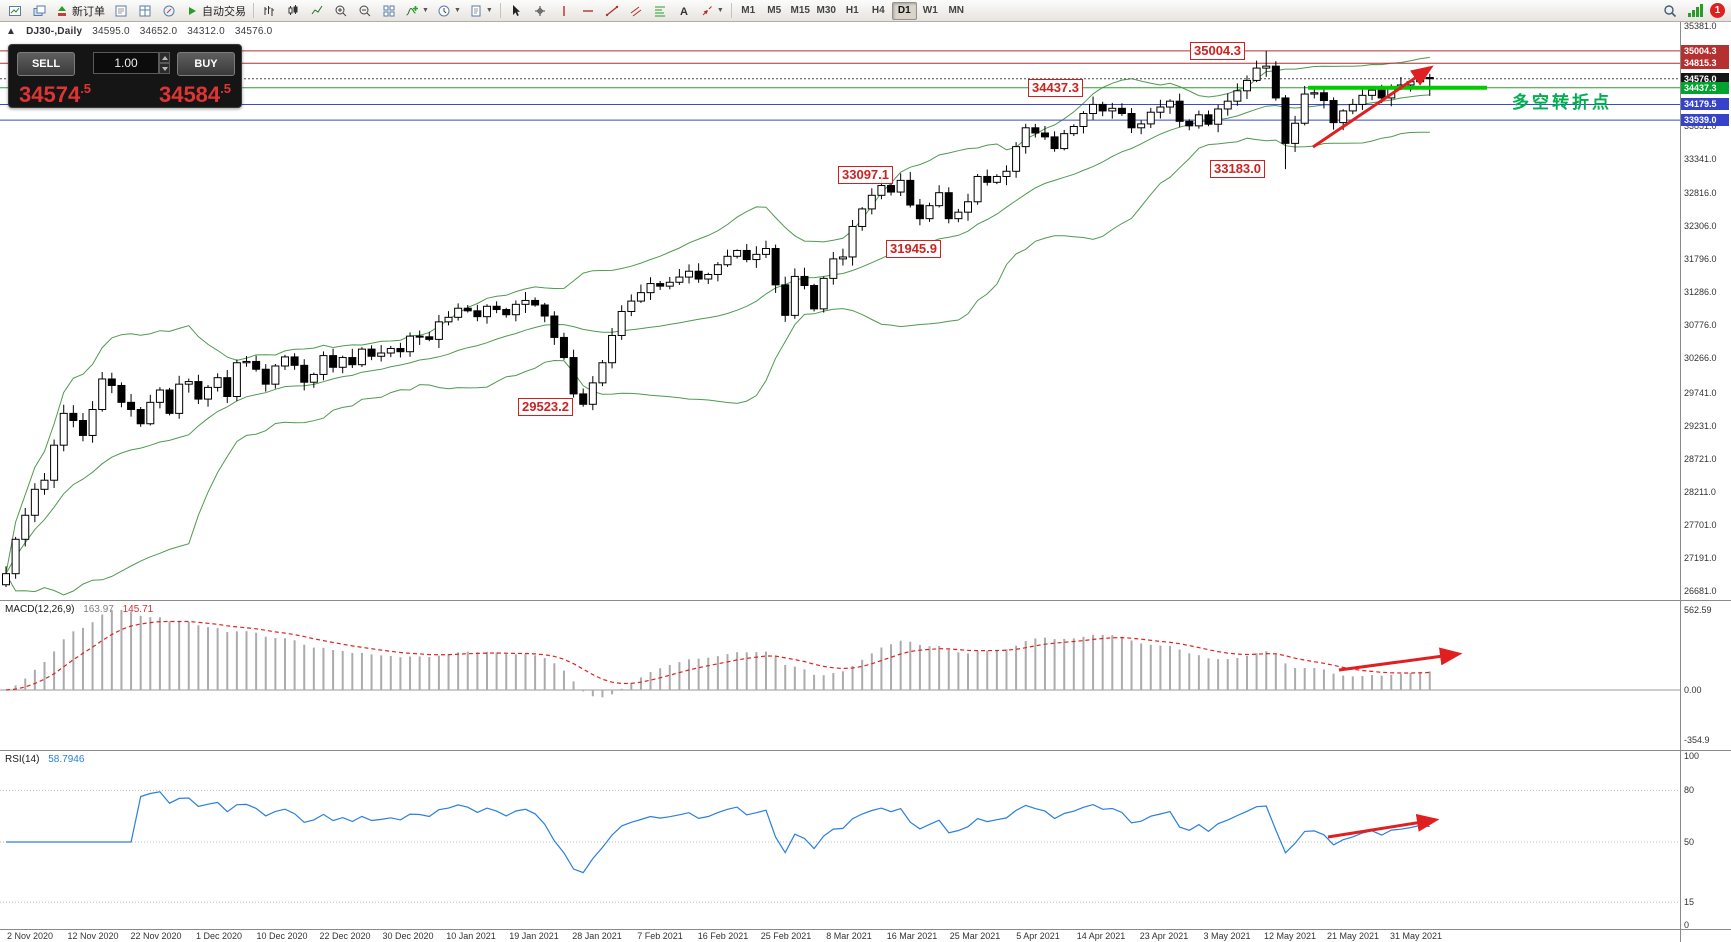 The width and height of the screenshot is (1731, 942). I want to click on trend-annotation-text: 多空转折点, so click(1562, 102).